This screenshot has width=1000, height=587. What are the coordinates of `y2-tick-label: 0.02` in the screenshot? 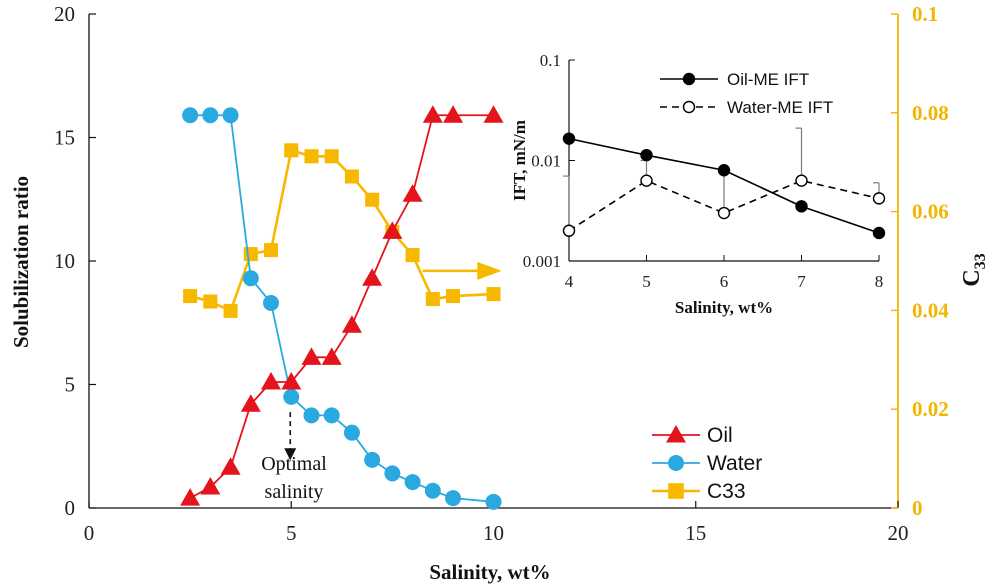 It's located at (930, 409).